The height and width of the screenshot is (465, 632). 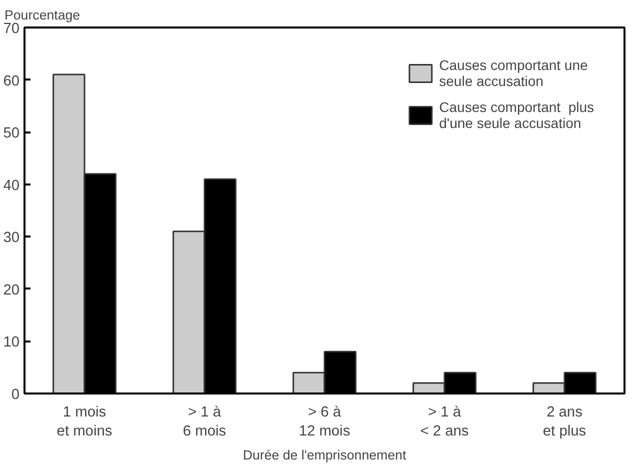 What do you see at coordinates (516, 115) in the screenshot?
I see `legend-label: Causes comportant plus d'une seule accusation` at bounding box center [516, 115].